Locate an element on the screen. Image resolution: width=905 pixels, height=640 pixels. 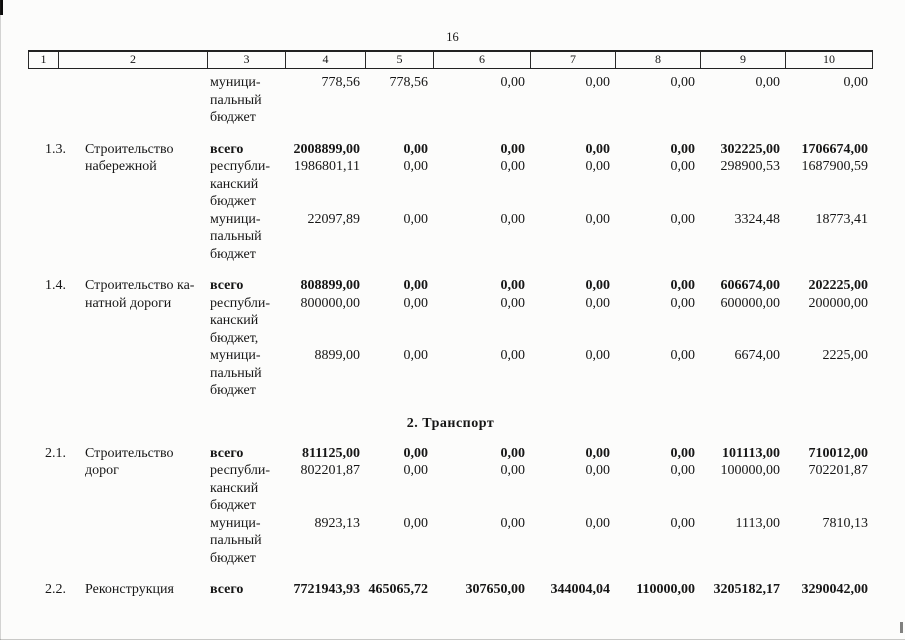
column-header-6: 6 is located at coordinates (481, 60).